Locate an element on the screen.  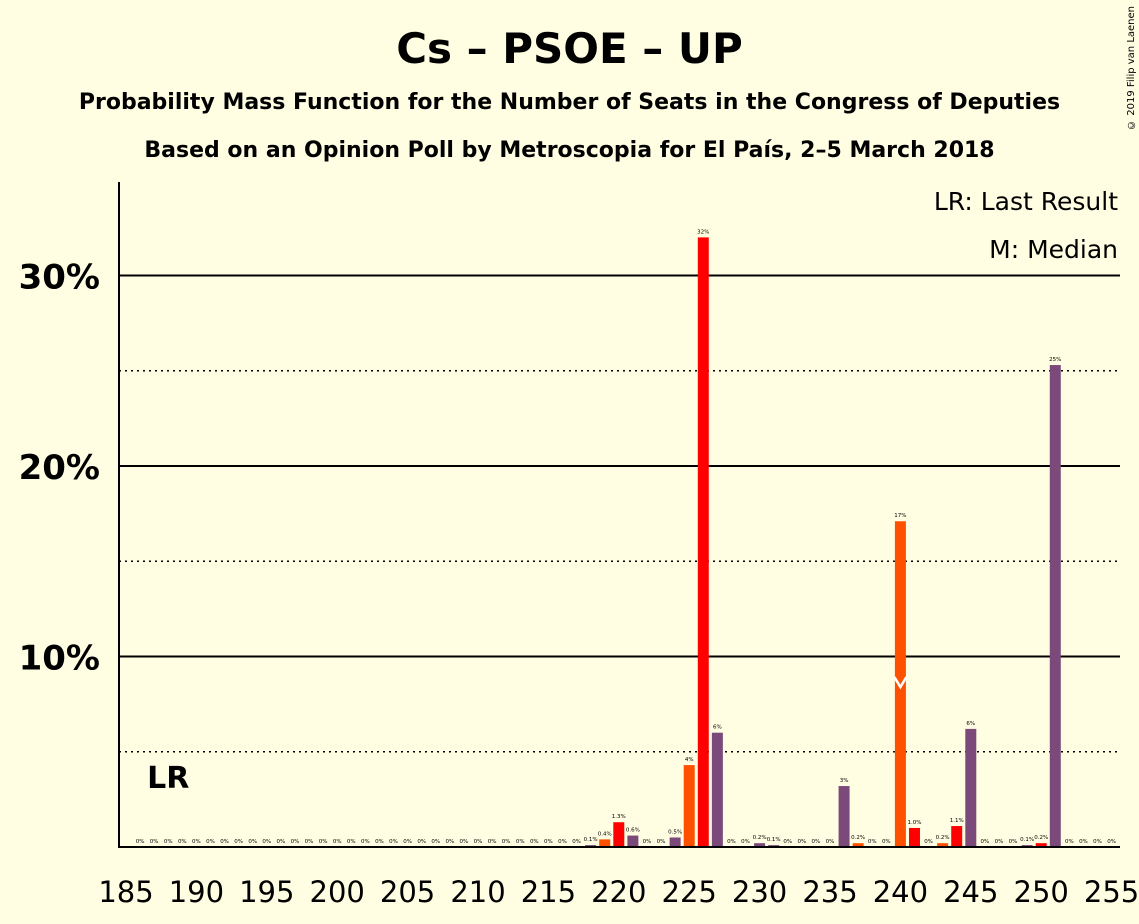
x-tick-label: 195 is located at coordinates (266, 892).